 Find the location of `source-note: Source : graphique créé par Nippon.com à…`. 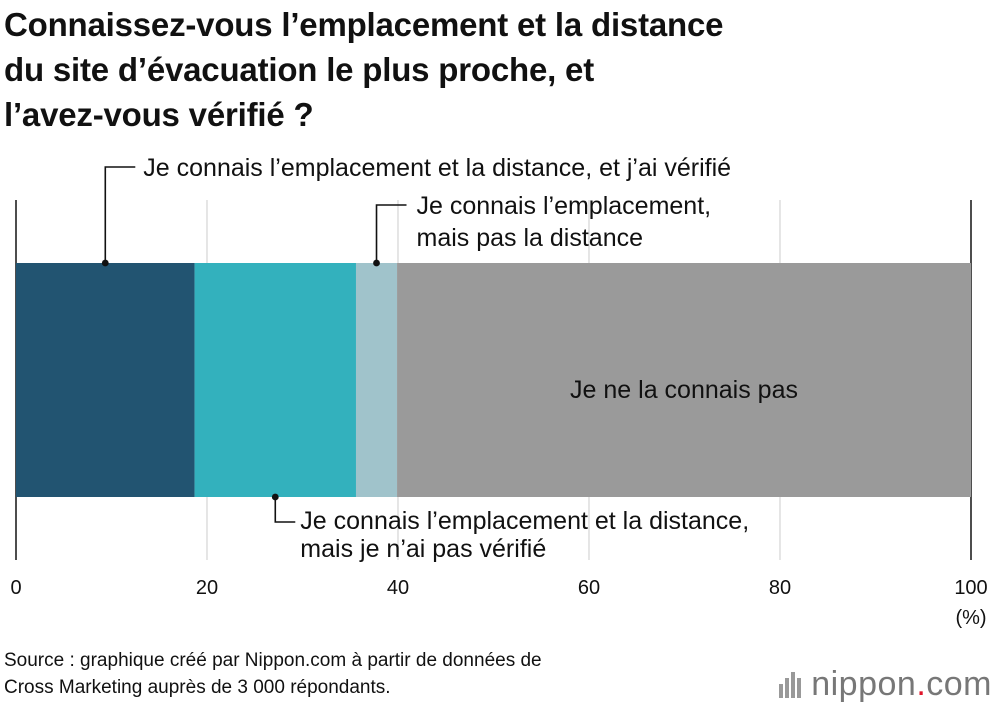

source-note: Source : graphique créé par Nippon.com à… is located at coordinates (273, 674).